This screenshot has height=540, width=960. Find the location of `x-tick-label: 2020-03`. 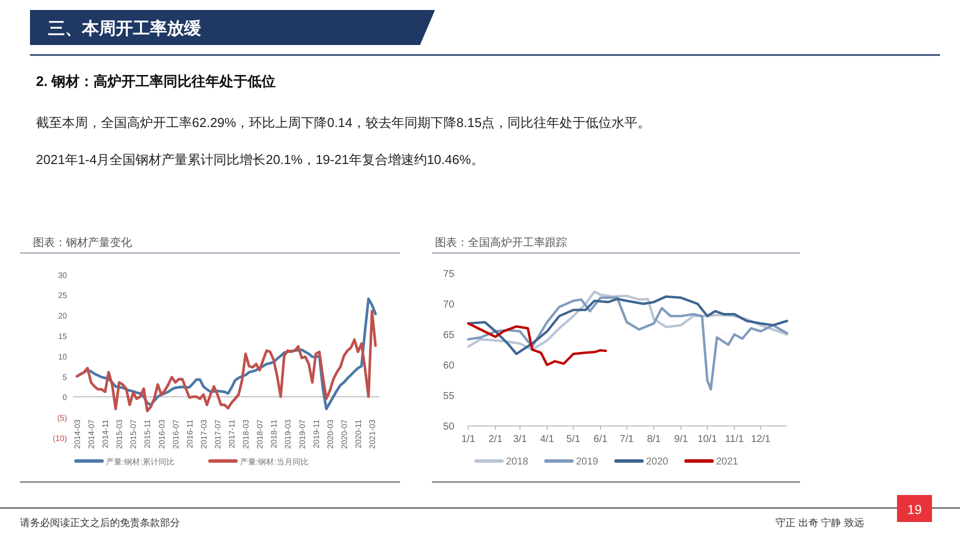

x-tick-label: 2020-03 is located at coordinates (330, 433).